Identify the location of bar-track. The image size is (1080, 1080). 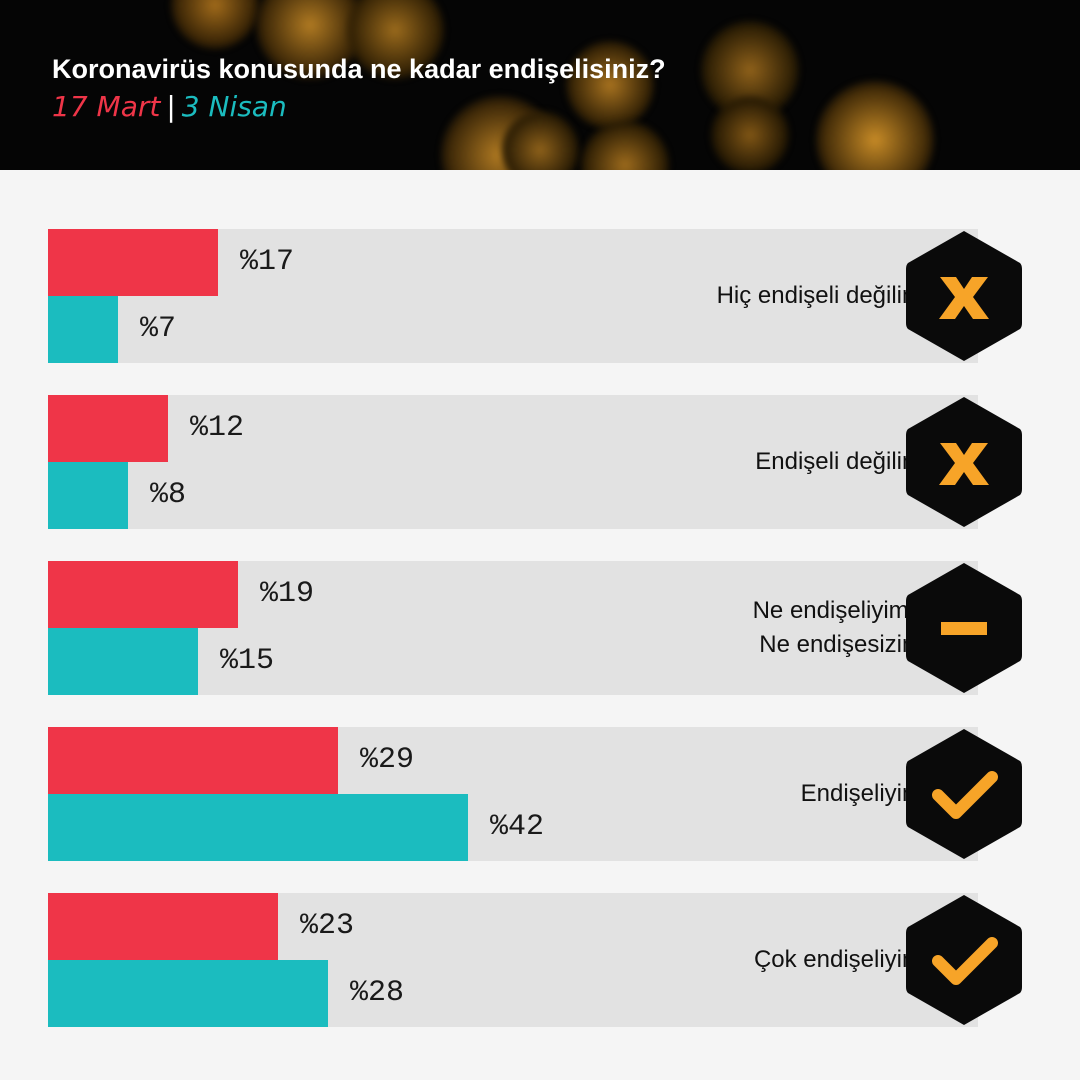
(513, 462).